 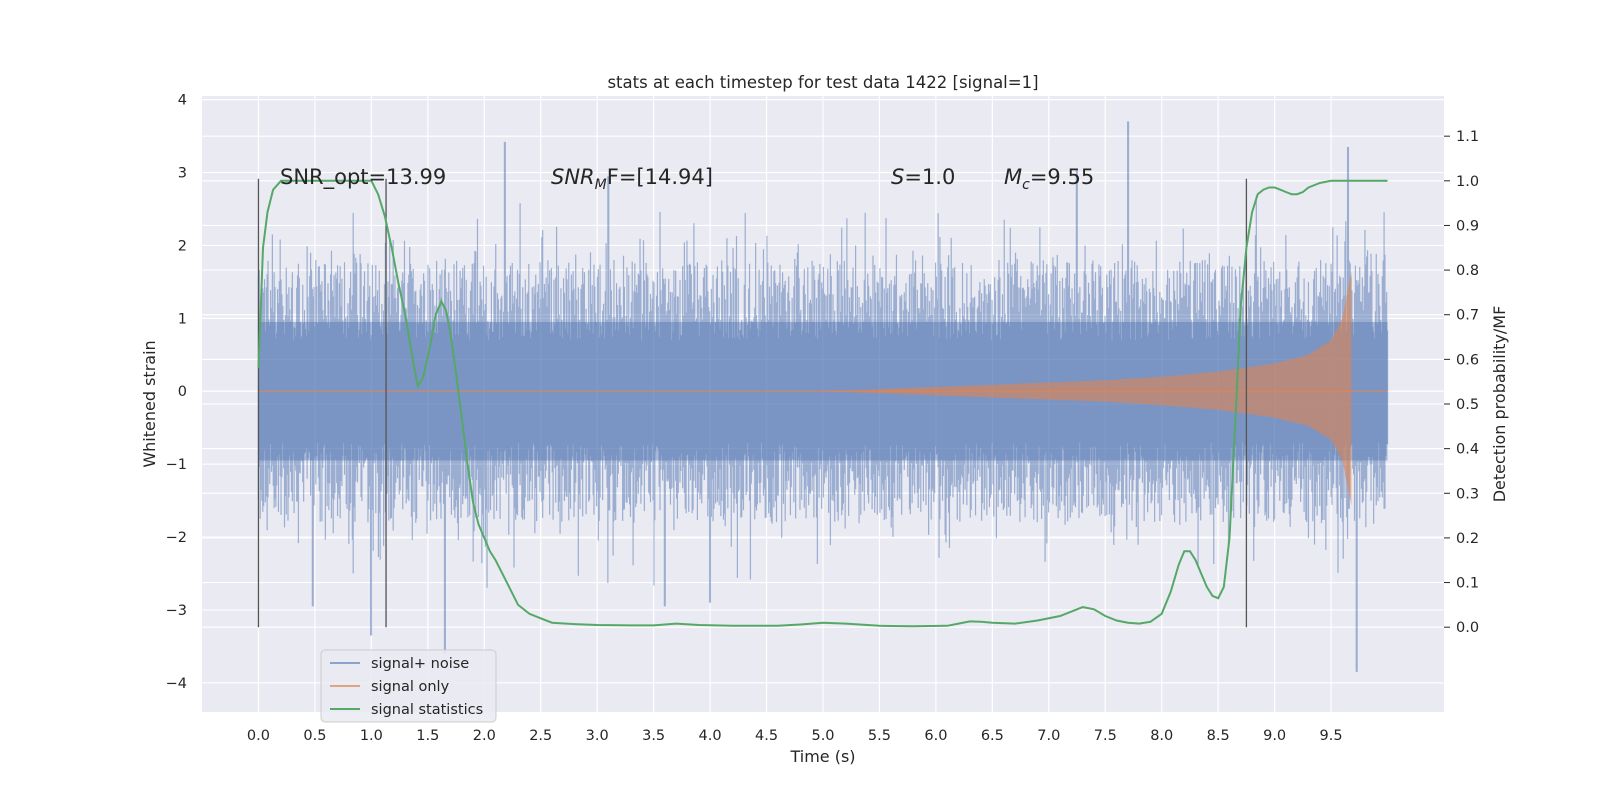 I want to click on x-tick-label: 5.0, so click(x=822, y=736).